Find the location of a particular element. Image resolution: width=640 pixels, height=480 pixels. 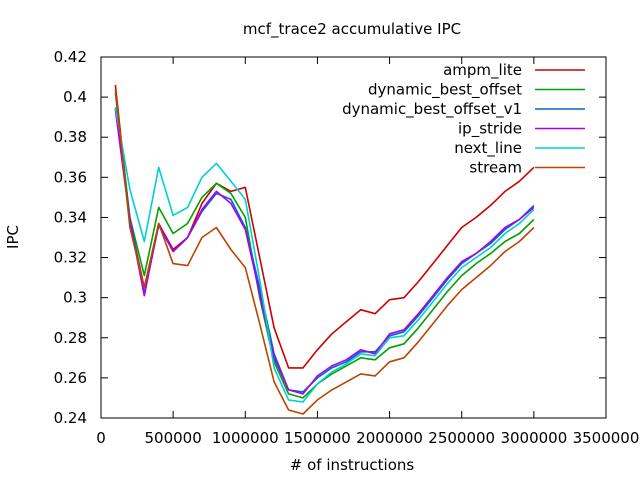

legend-label: next_line is located at coordinates (488, 148).